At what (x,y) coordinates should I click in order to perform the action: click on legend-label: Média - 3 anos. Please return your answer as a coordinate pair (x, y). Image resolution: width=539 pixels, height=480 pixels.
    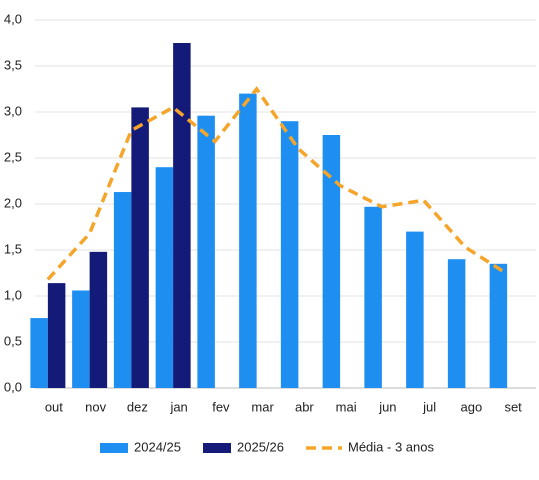
    Looking at the image, I should click on (391, 446).